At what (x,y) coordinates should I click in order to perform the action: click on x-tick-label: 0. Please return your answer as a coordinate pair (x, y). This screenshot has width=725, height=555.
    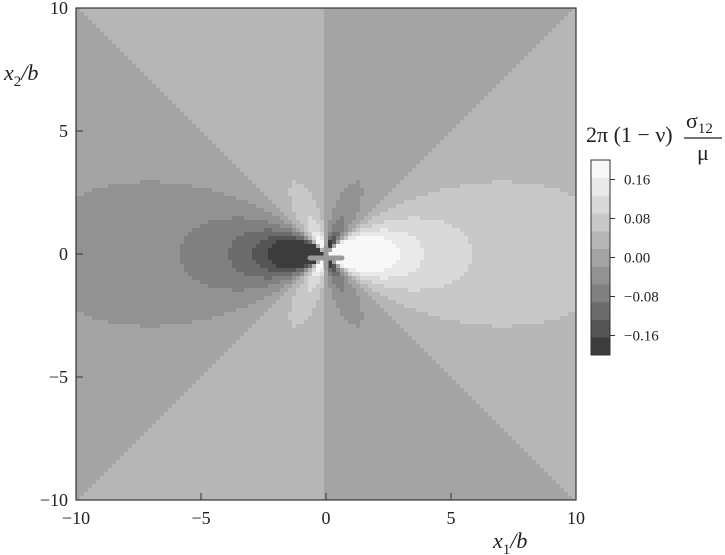
    Looking at the image, I should click on (326, 518).